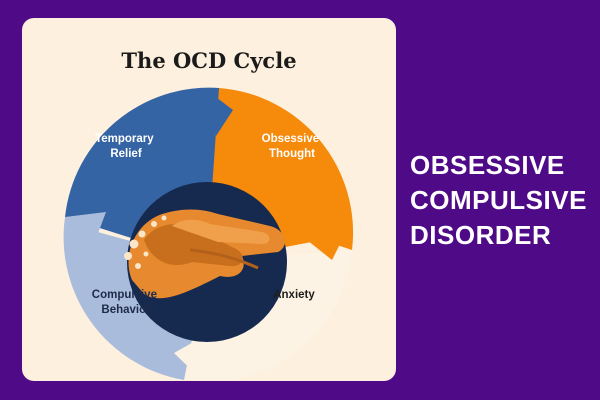 The width and height of the screenshot is (600, 400). I want to click on diagram-title: The OCD Cycle, so click(209, 60).